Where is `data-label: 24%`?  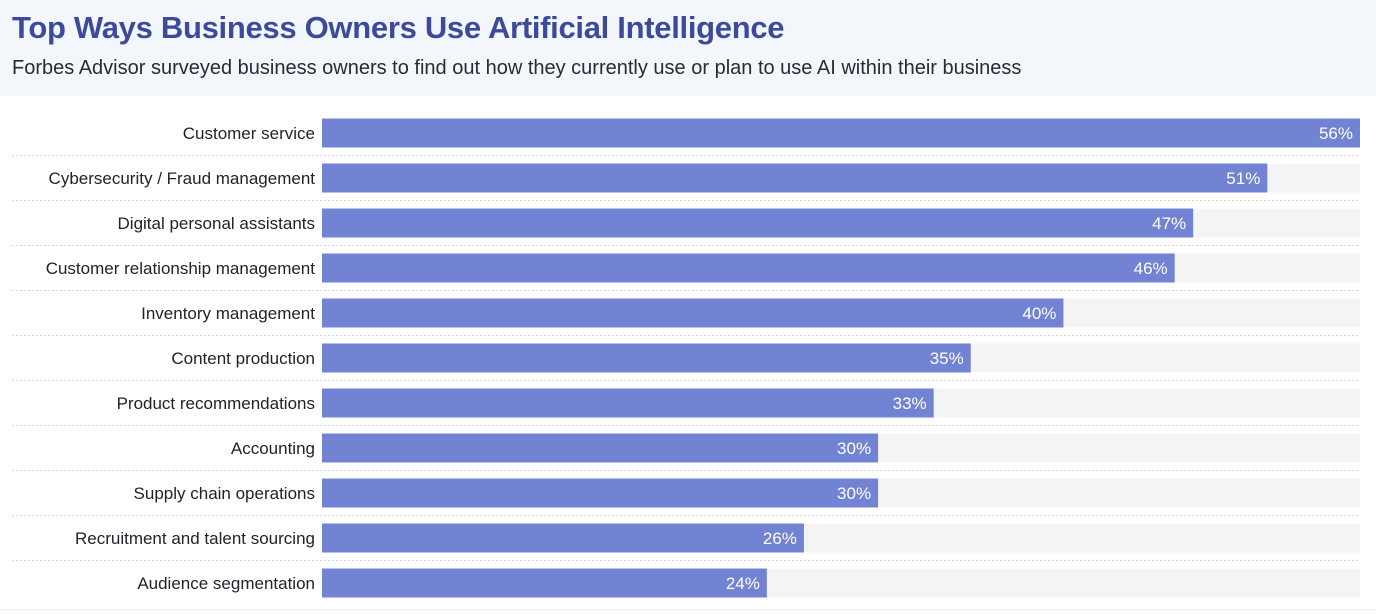
data-label: 24% is located at coordinates (743, 583).